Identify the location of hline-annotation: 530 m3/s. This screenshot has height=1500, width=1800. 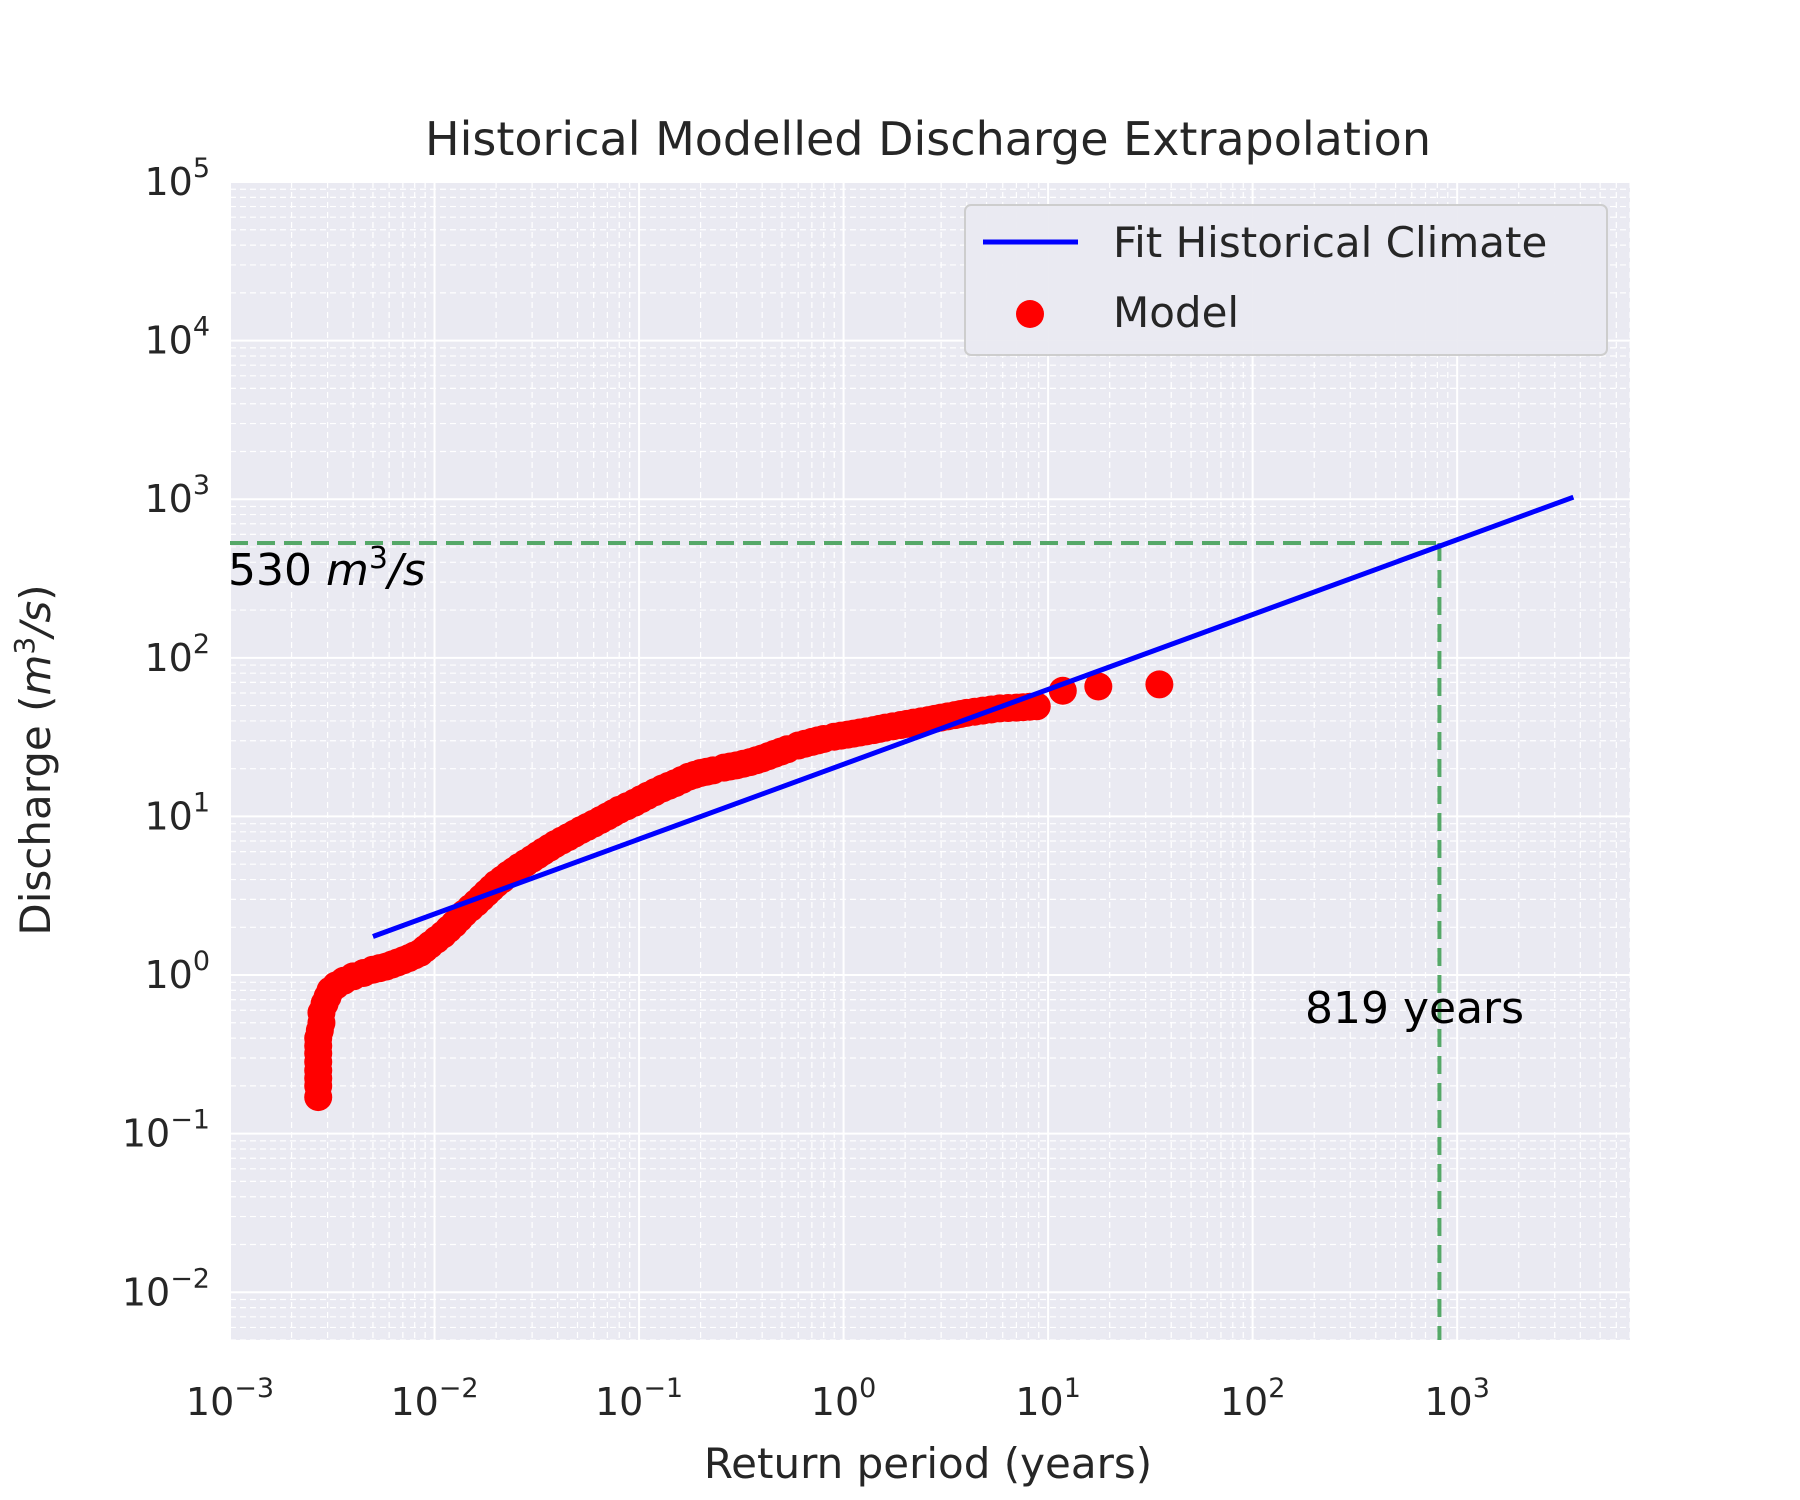
(327, 569).